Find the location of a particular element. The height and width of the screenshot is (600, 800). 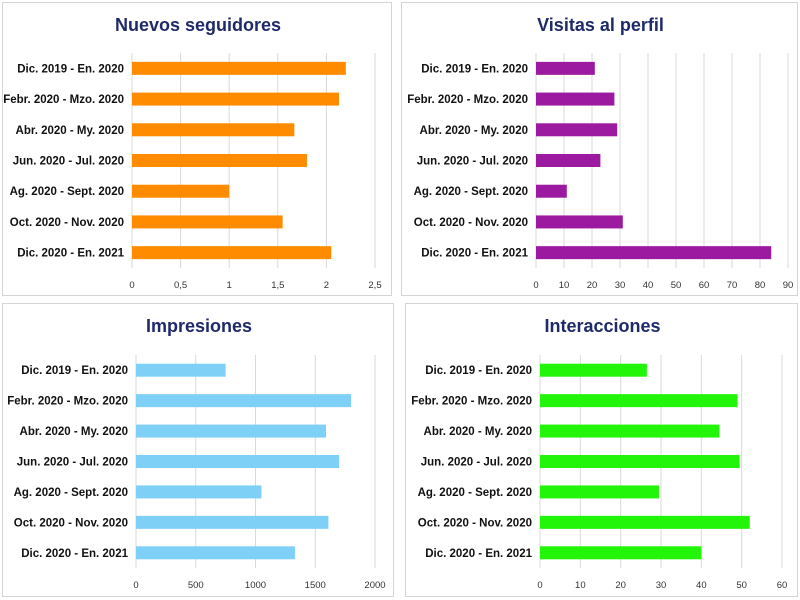

x-tick-label: 2000 is located at coordinates (374, 585).